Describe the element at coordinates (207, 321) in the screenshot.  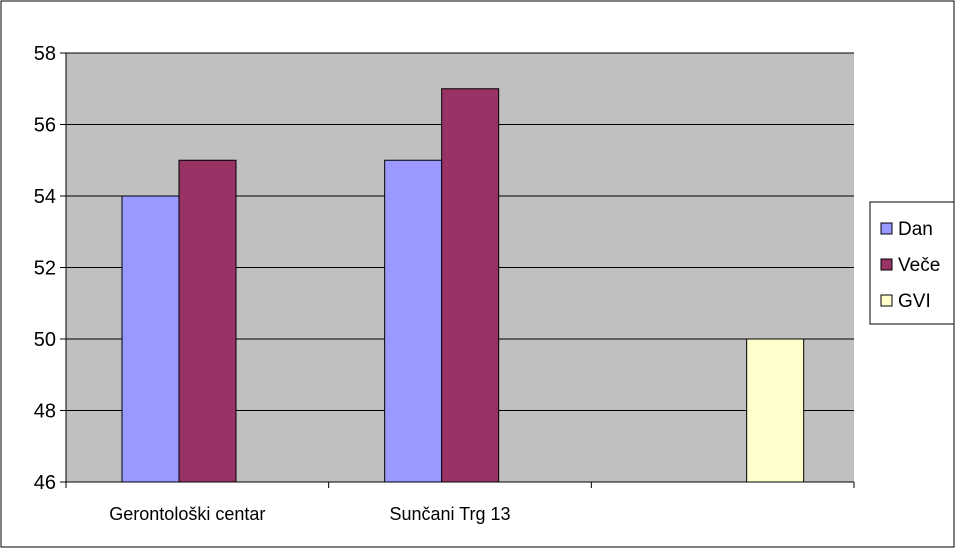
I see `bar-veče-0` at that location.